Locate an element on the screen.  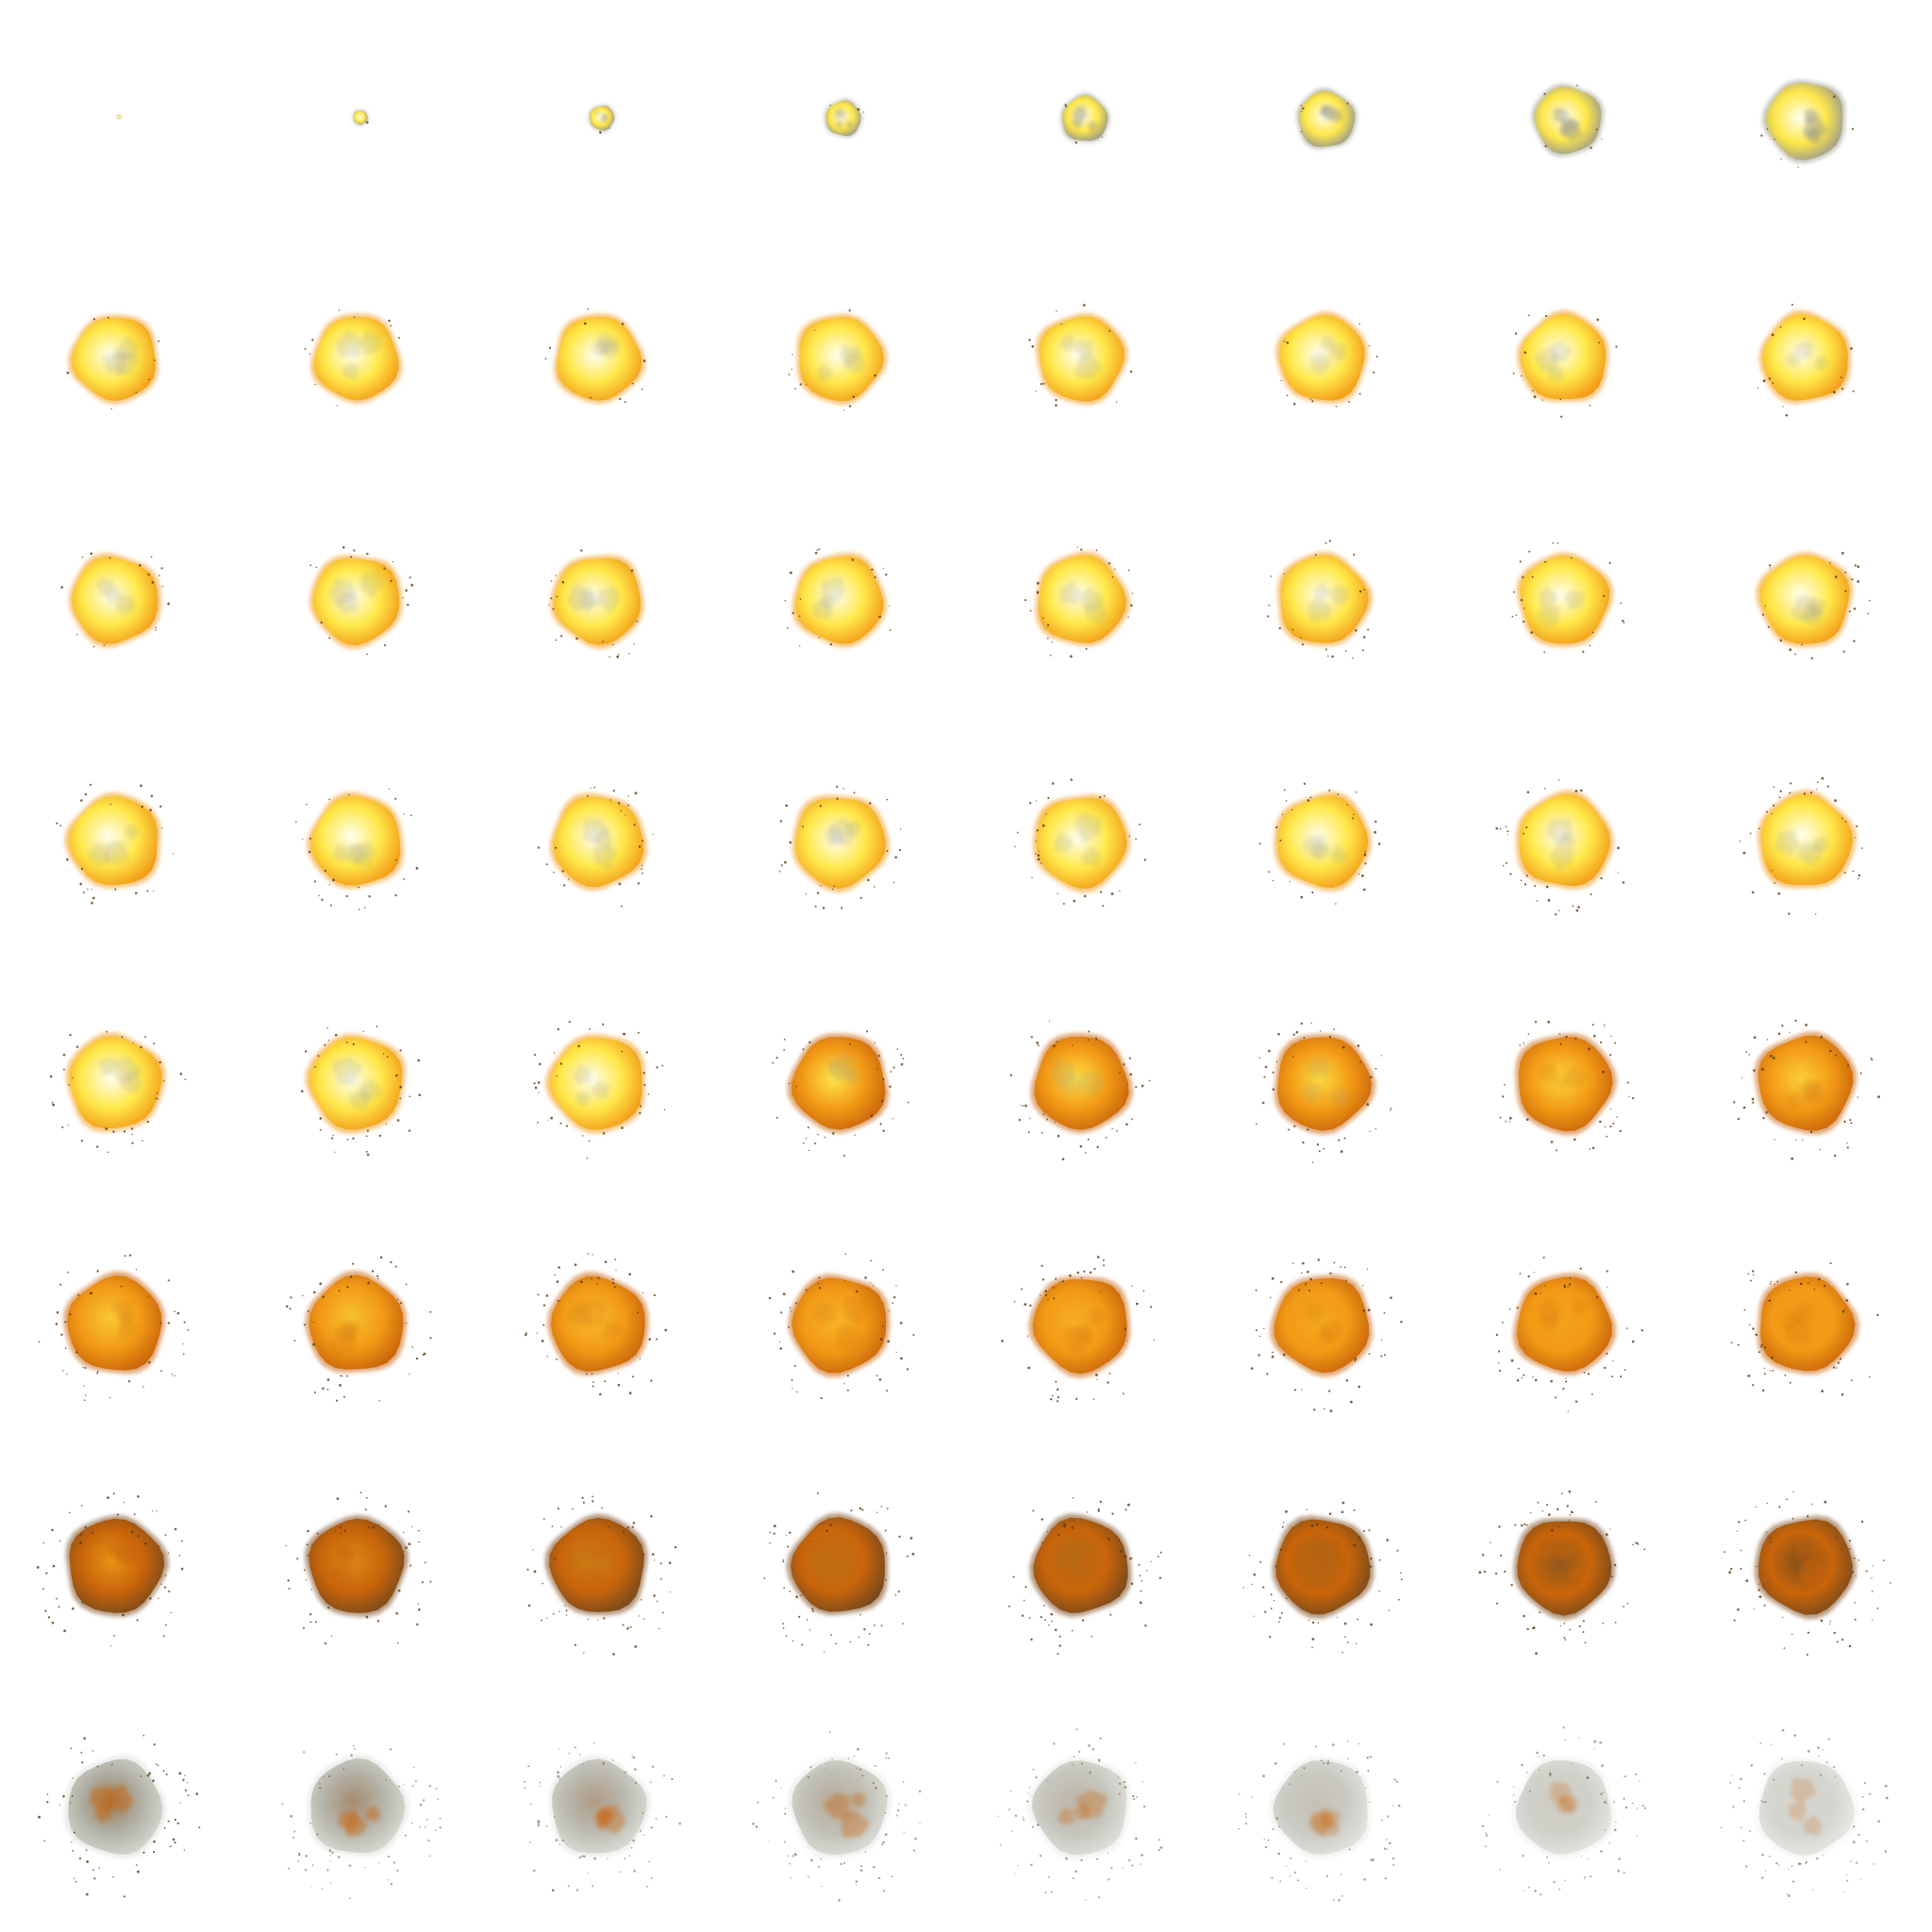
explosion-frame is located at coordinates (1569, 1329).